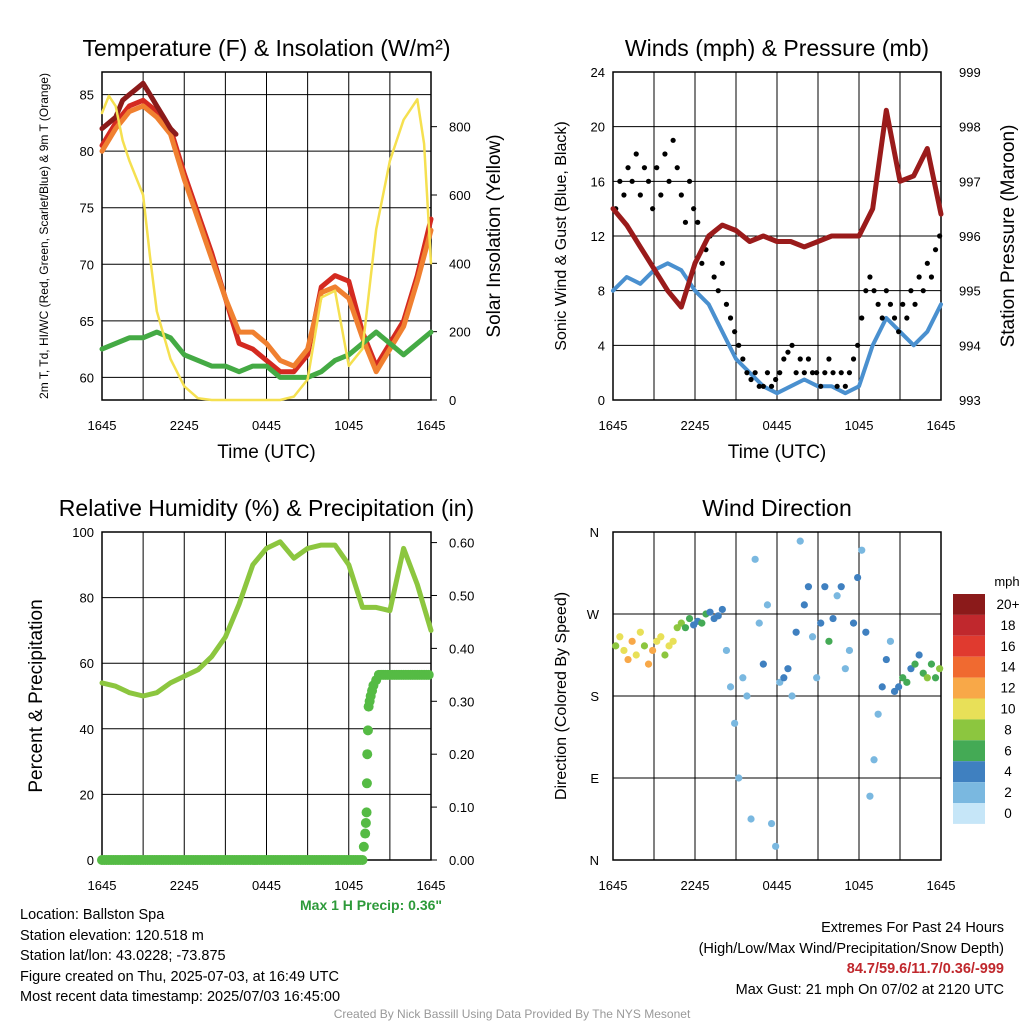  I want to click on y-right-tick-label: 994, so click(970, 345).